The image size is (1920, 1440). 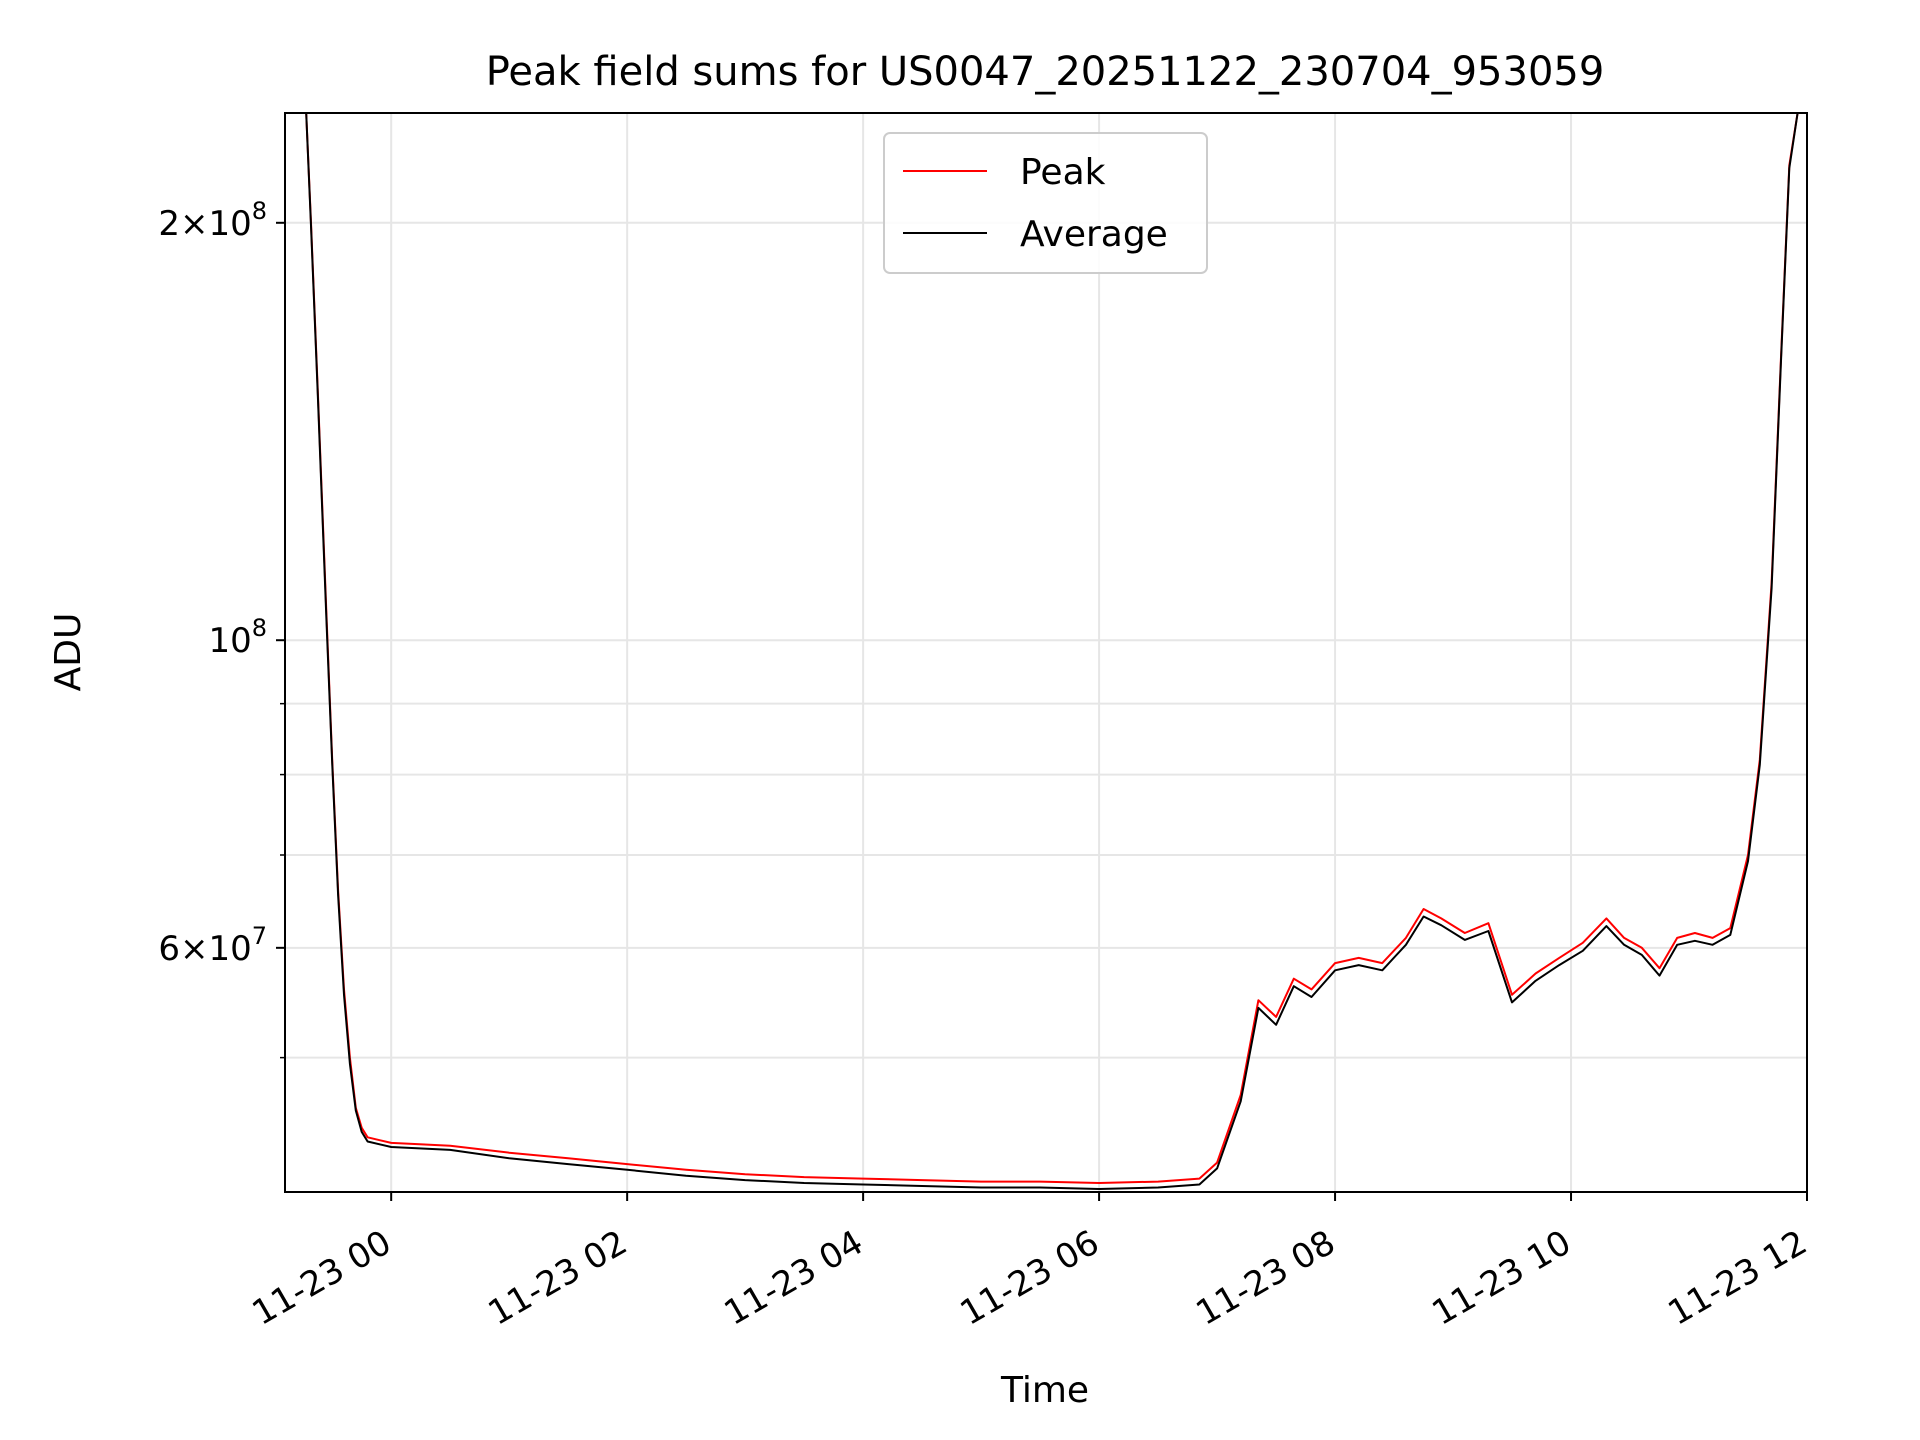 I want to click on y-tick-label: 2×108, so click(x=212, y=220).